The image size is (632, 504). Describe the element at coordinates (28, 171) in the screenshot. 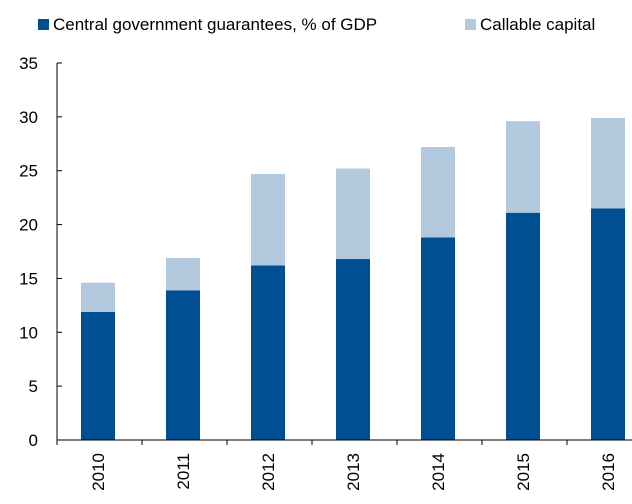

I see `y-tick-label-25: 25` at that location.